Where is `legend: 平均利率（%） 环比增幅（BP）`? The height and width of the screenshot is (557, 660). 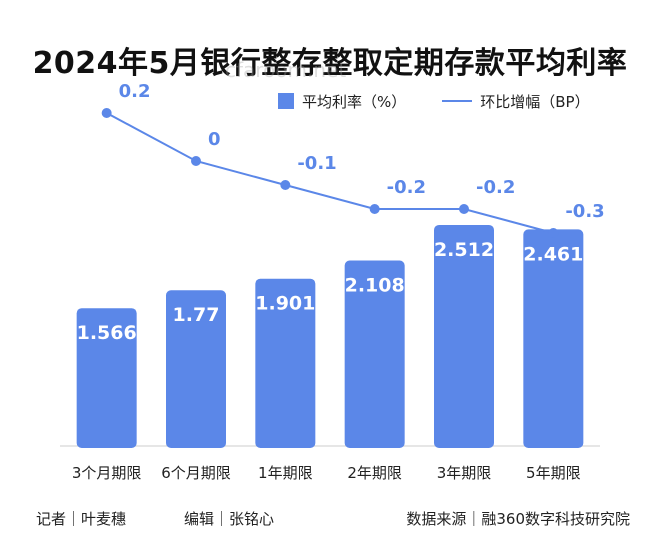 legend: 平均利率（%） 环比增幅（BP） is located at coordinates (434, 101).